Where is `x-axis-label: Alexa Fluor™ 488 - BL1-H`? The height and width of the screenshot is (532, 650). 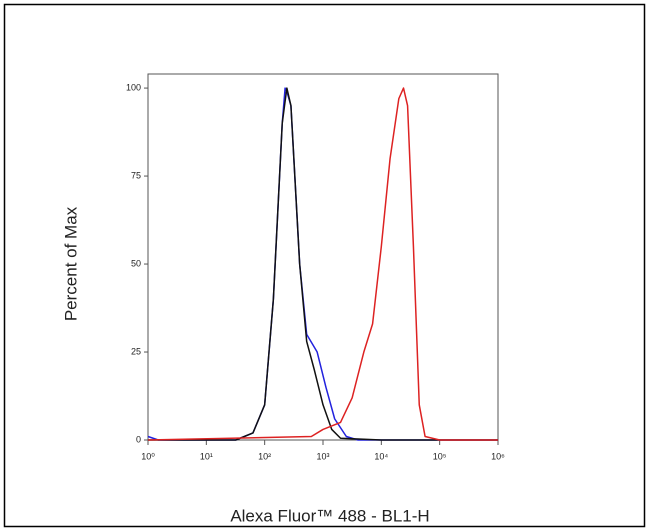
x-axis-label: Alexa Fluor™ 488 - BL1-H is located at coordinates (329, 515).